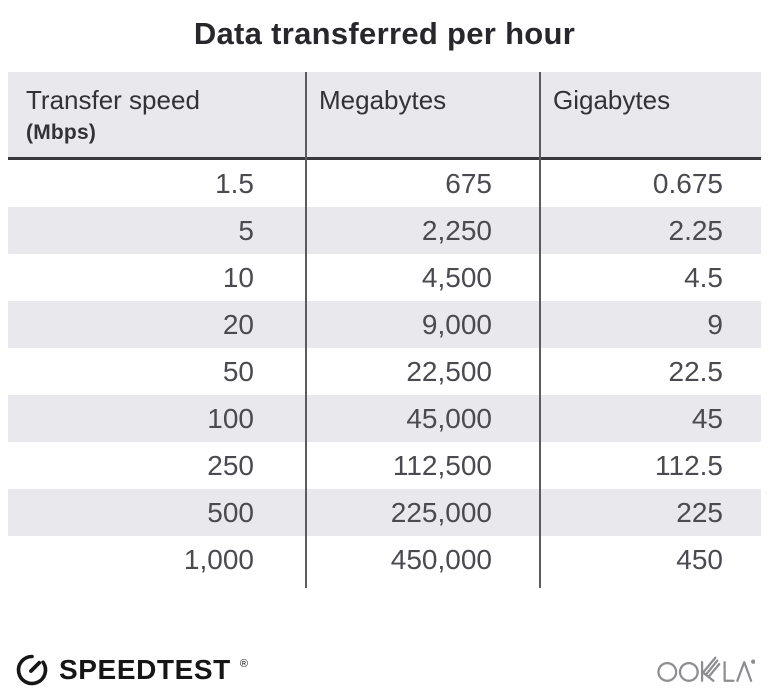  I want to click on column-header-transfer-speed: Transfer speed (Mbps), so click(157, 114).